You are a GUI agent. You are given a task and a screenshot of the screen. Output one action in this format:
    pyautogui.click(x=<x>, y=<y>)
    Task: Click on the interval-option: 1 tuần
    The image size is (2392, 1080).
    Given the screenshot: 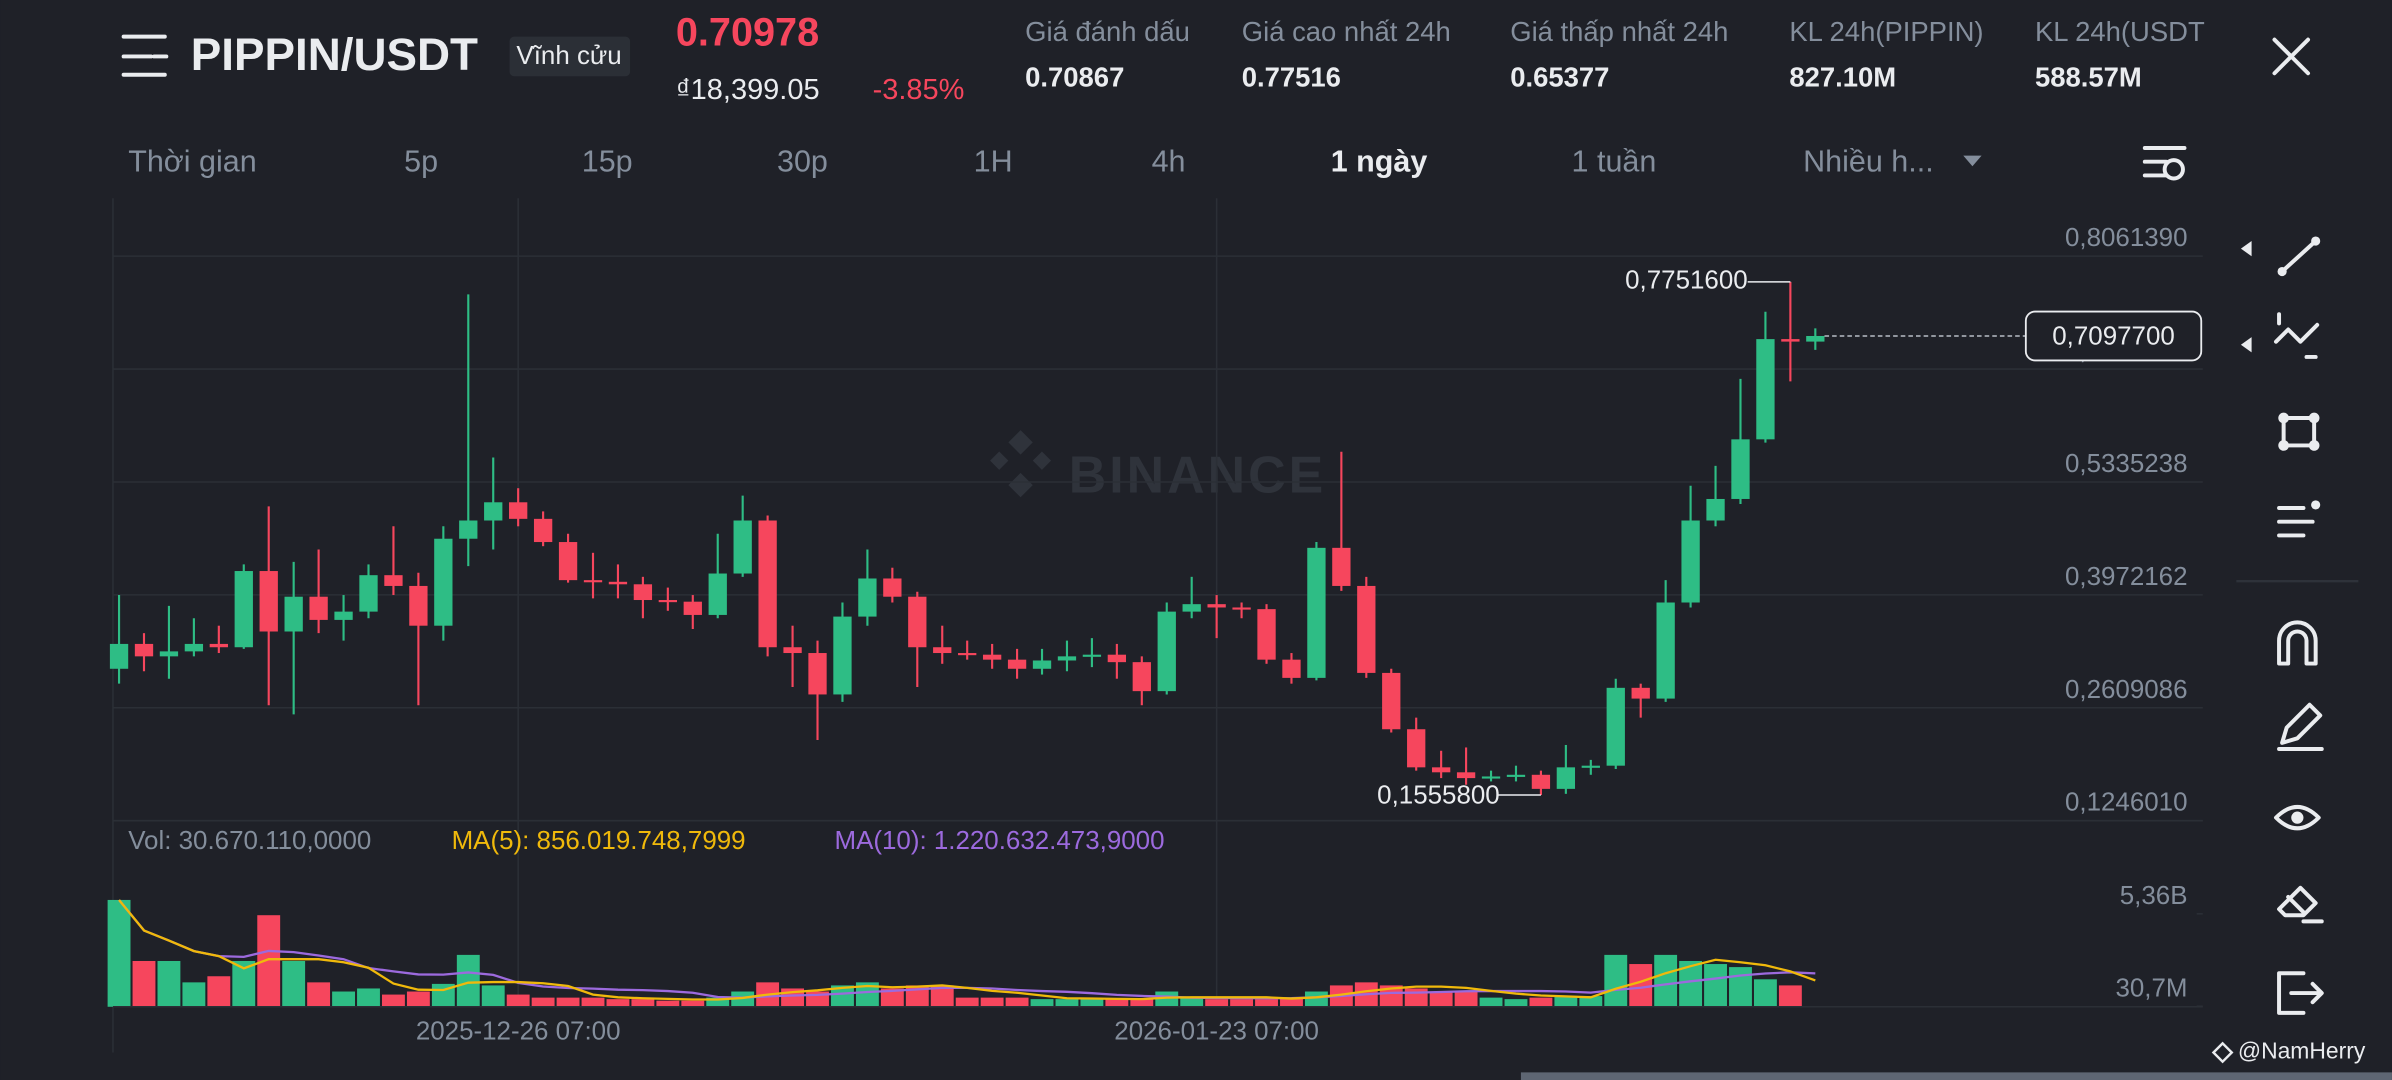 What is the action you would take?
    pyautogui.click(x=1614, y=161)
    